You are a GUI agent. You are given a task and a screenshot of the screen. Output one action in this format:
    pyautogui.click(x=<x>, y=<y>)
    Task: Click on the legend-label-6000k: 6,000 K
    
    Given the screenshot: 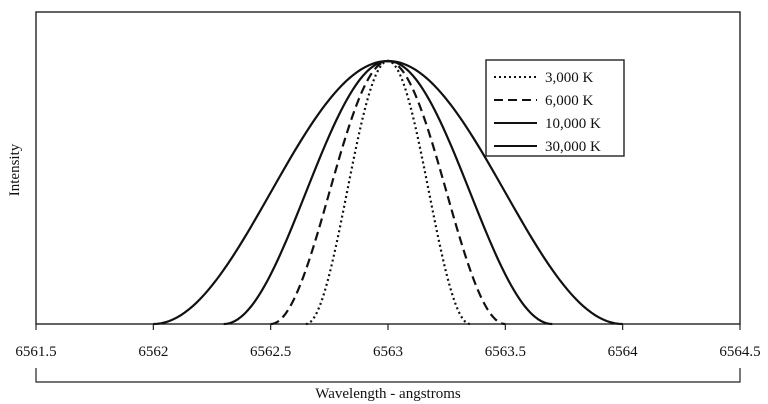 What is the action you would take?
    pyautogui.click(x=569, y=101)
    